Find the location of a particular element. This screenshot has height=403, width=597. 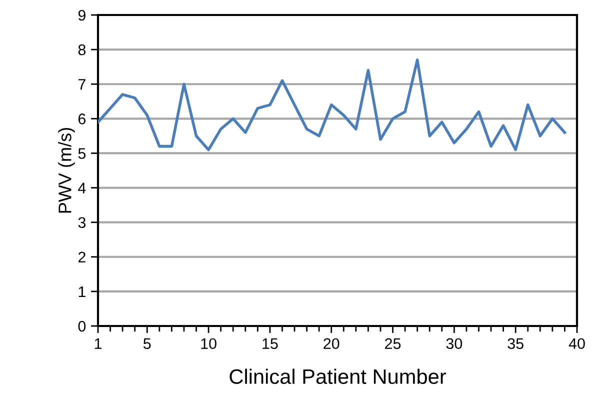

x-tick-label: 10 is located at coordinates (208, 344).